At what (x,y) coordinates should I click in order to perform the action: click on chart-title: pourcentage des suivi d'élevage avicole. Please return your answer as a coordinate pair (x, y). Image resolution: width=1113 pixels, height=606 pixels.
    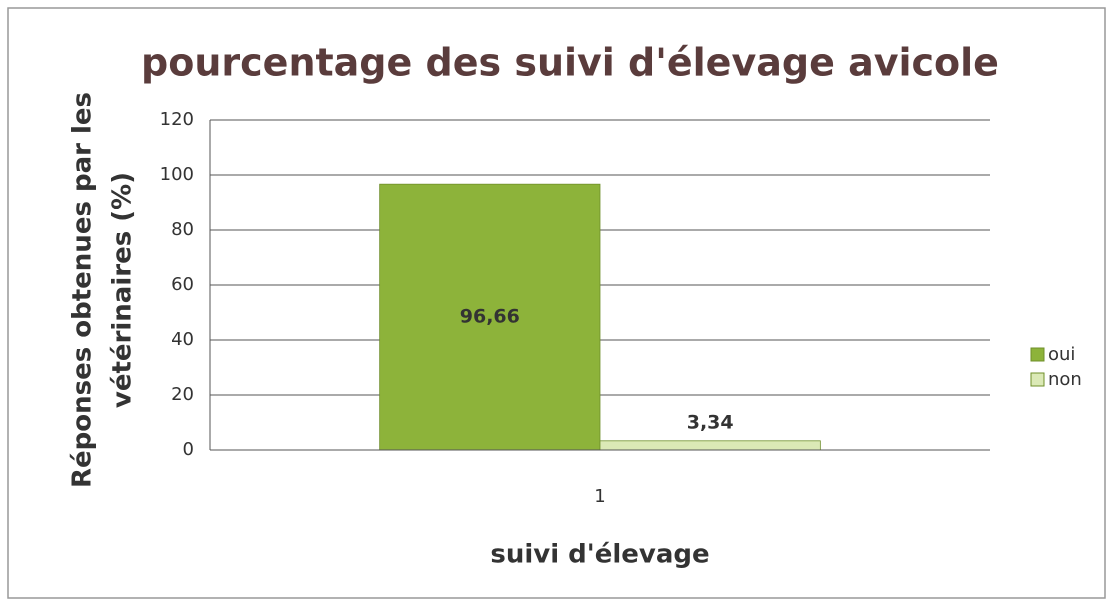
    Looking at the image, I should click on (570, 63).